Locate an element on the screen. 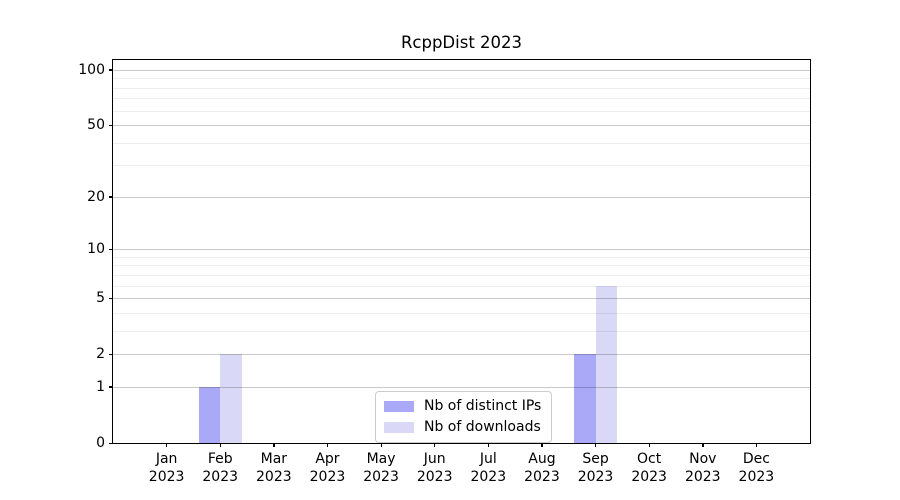 This screenshot has height=500, width=900. y-tick-label: 20 is located at coordinates (96, 196).